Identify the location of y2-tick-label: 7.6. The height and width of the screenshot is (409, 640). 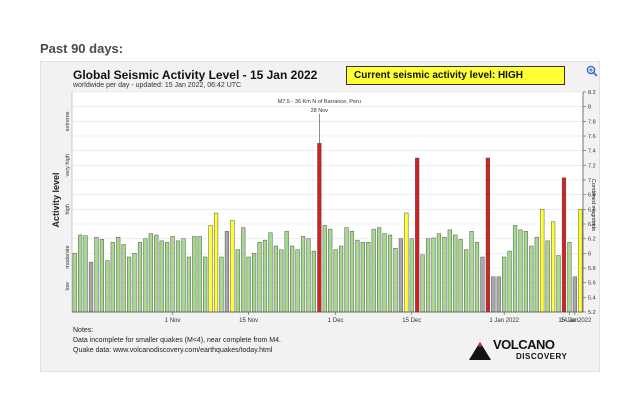
(592, 137).